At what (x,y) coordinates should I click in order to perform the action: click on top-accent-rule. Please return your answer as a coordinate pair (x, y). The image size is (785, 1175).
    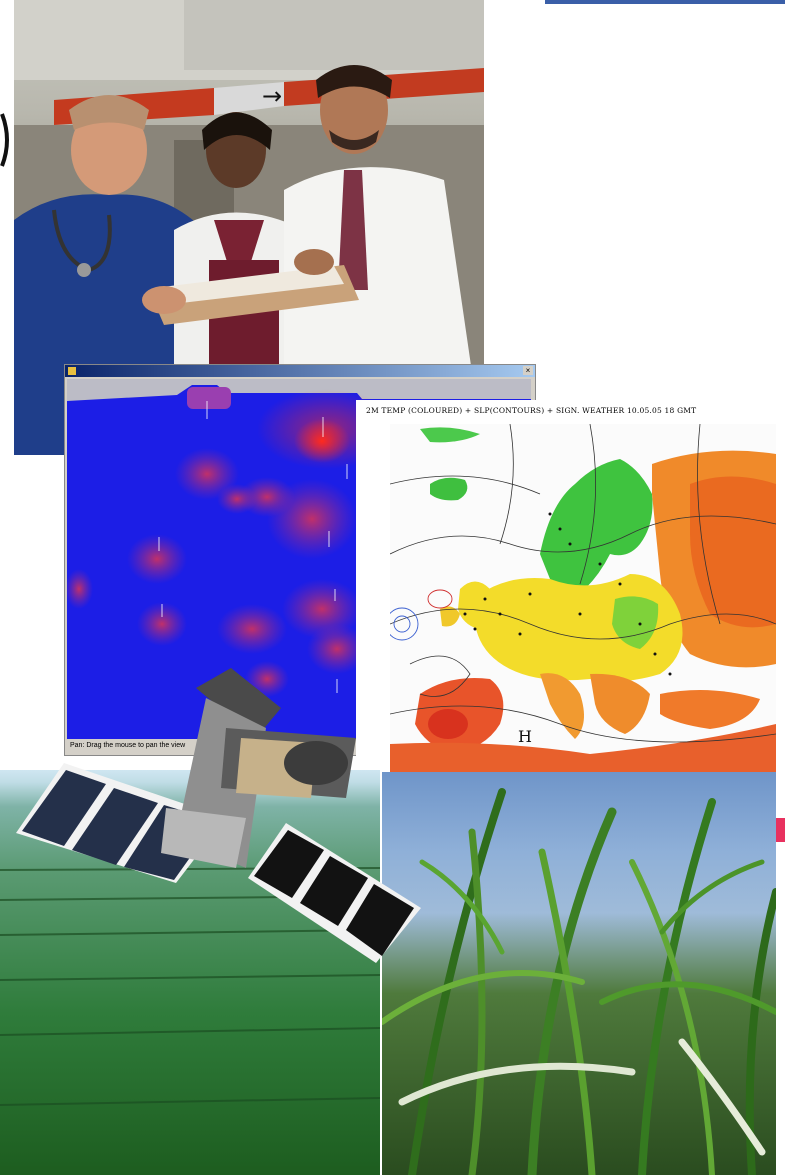
    Looking at the image, I should click on (665, 2).